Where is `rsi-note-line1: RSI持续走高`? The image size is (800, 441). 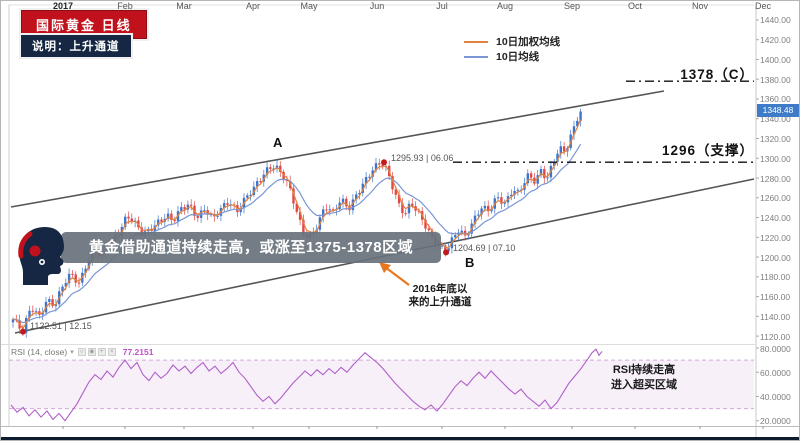 rsi-note-line1: RSI持续走高 is located at coordinates (644, 370).